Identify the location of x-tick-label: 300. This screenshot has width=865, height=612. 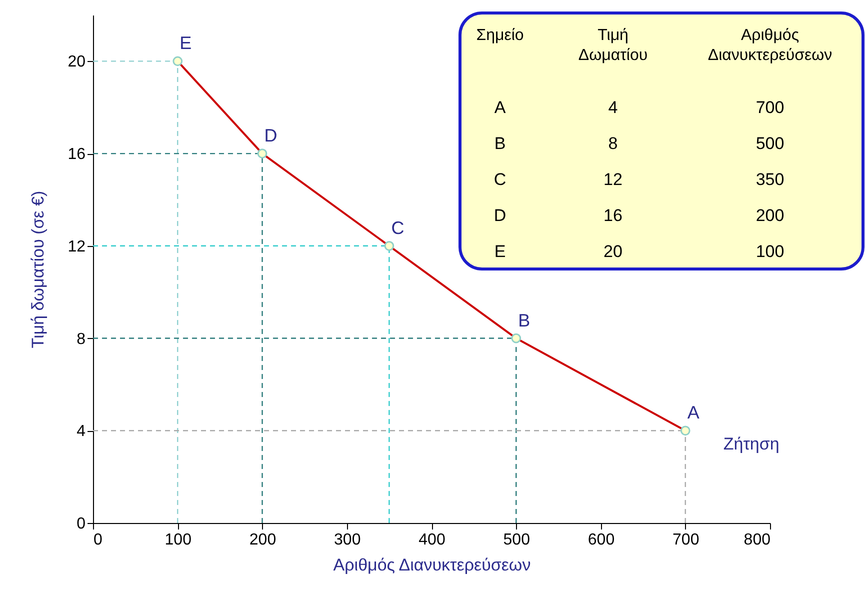
(347, 540).